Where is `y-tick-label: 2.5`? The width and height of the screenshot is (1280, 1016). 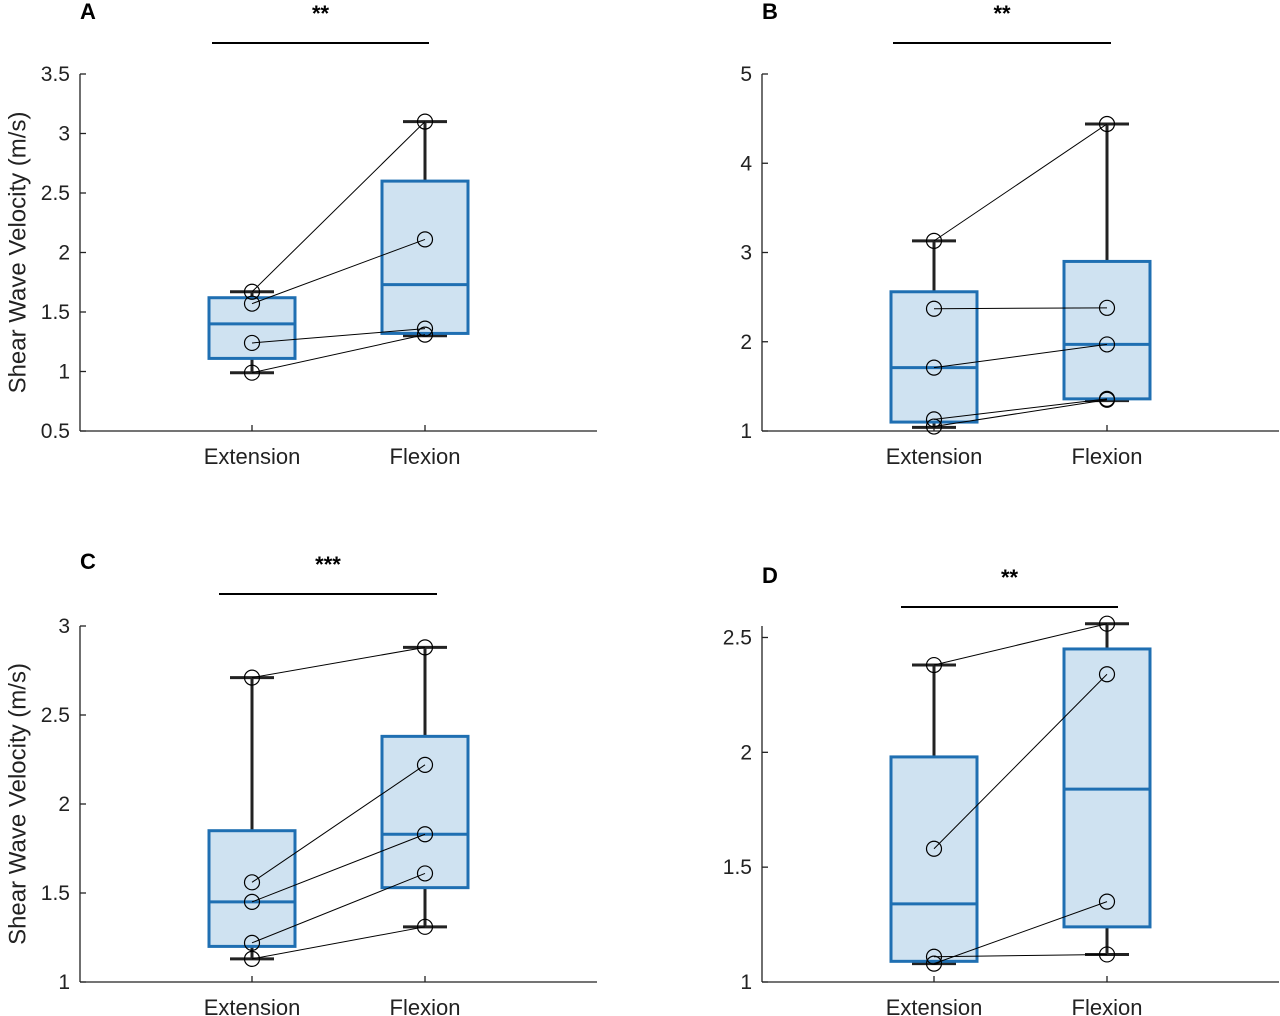 y-tick-label: 2.5 is located at coordinates (55, 193).